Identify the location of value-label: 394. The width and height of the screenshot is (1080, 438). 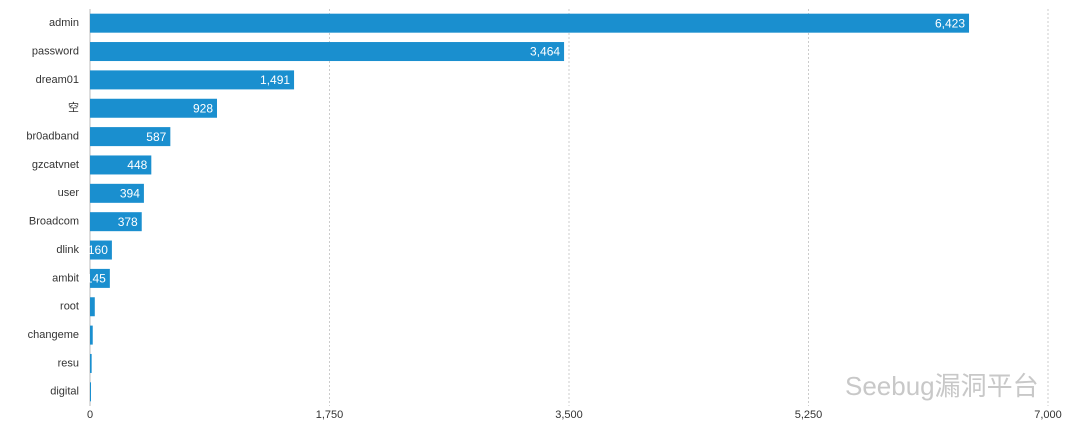
(130, 193).